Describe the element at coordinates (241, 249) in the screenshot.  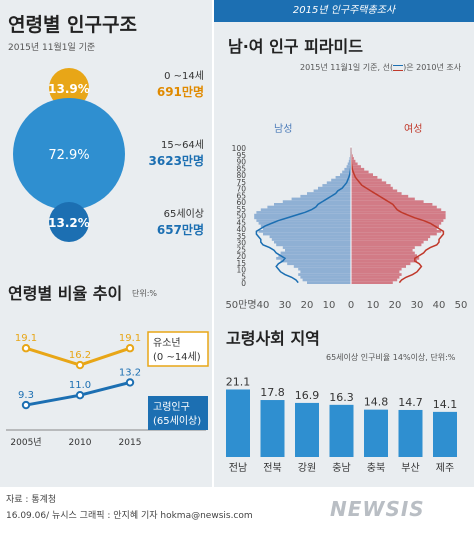
I see `age-tick: 25` at that location.